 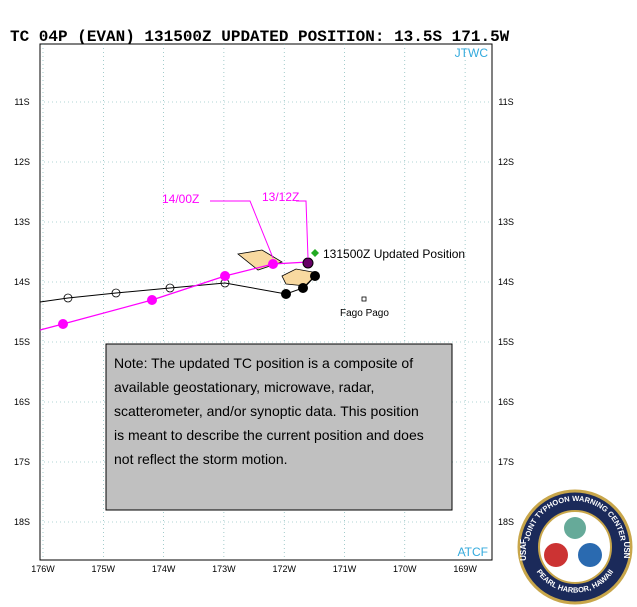 What do you see at coordinates (506, 222) in the screenshot?
I see `lat-label-right: 13S` at bounding box center [506, 222].